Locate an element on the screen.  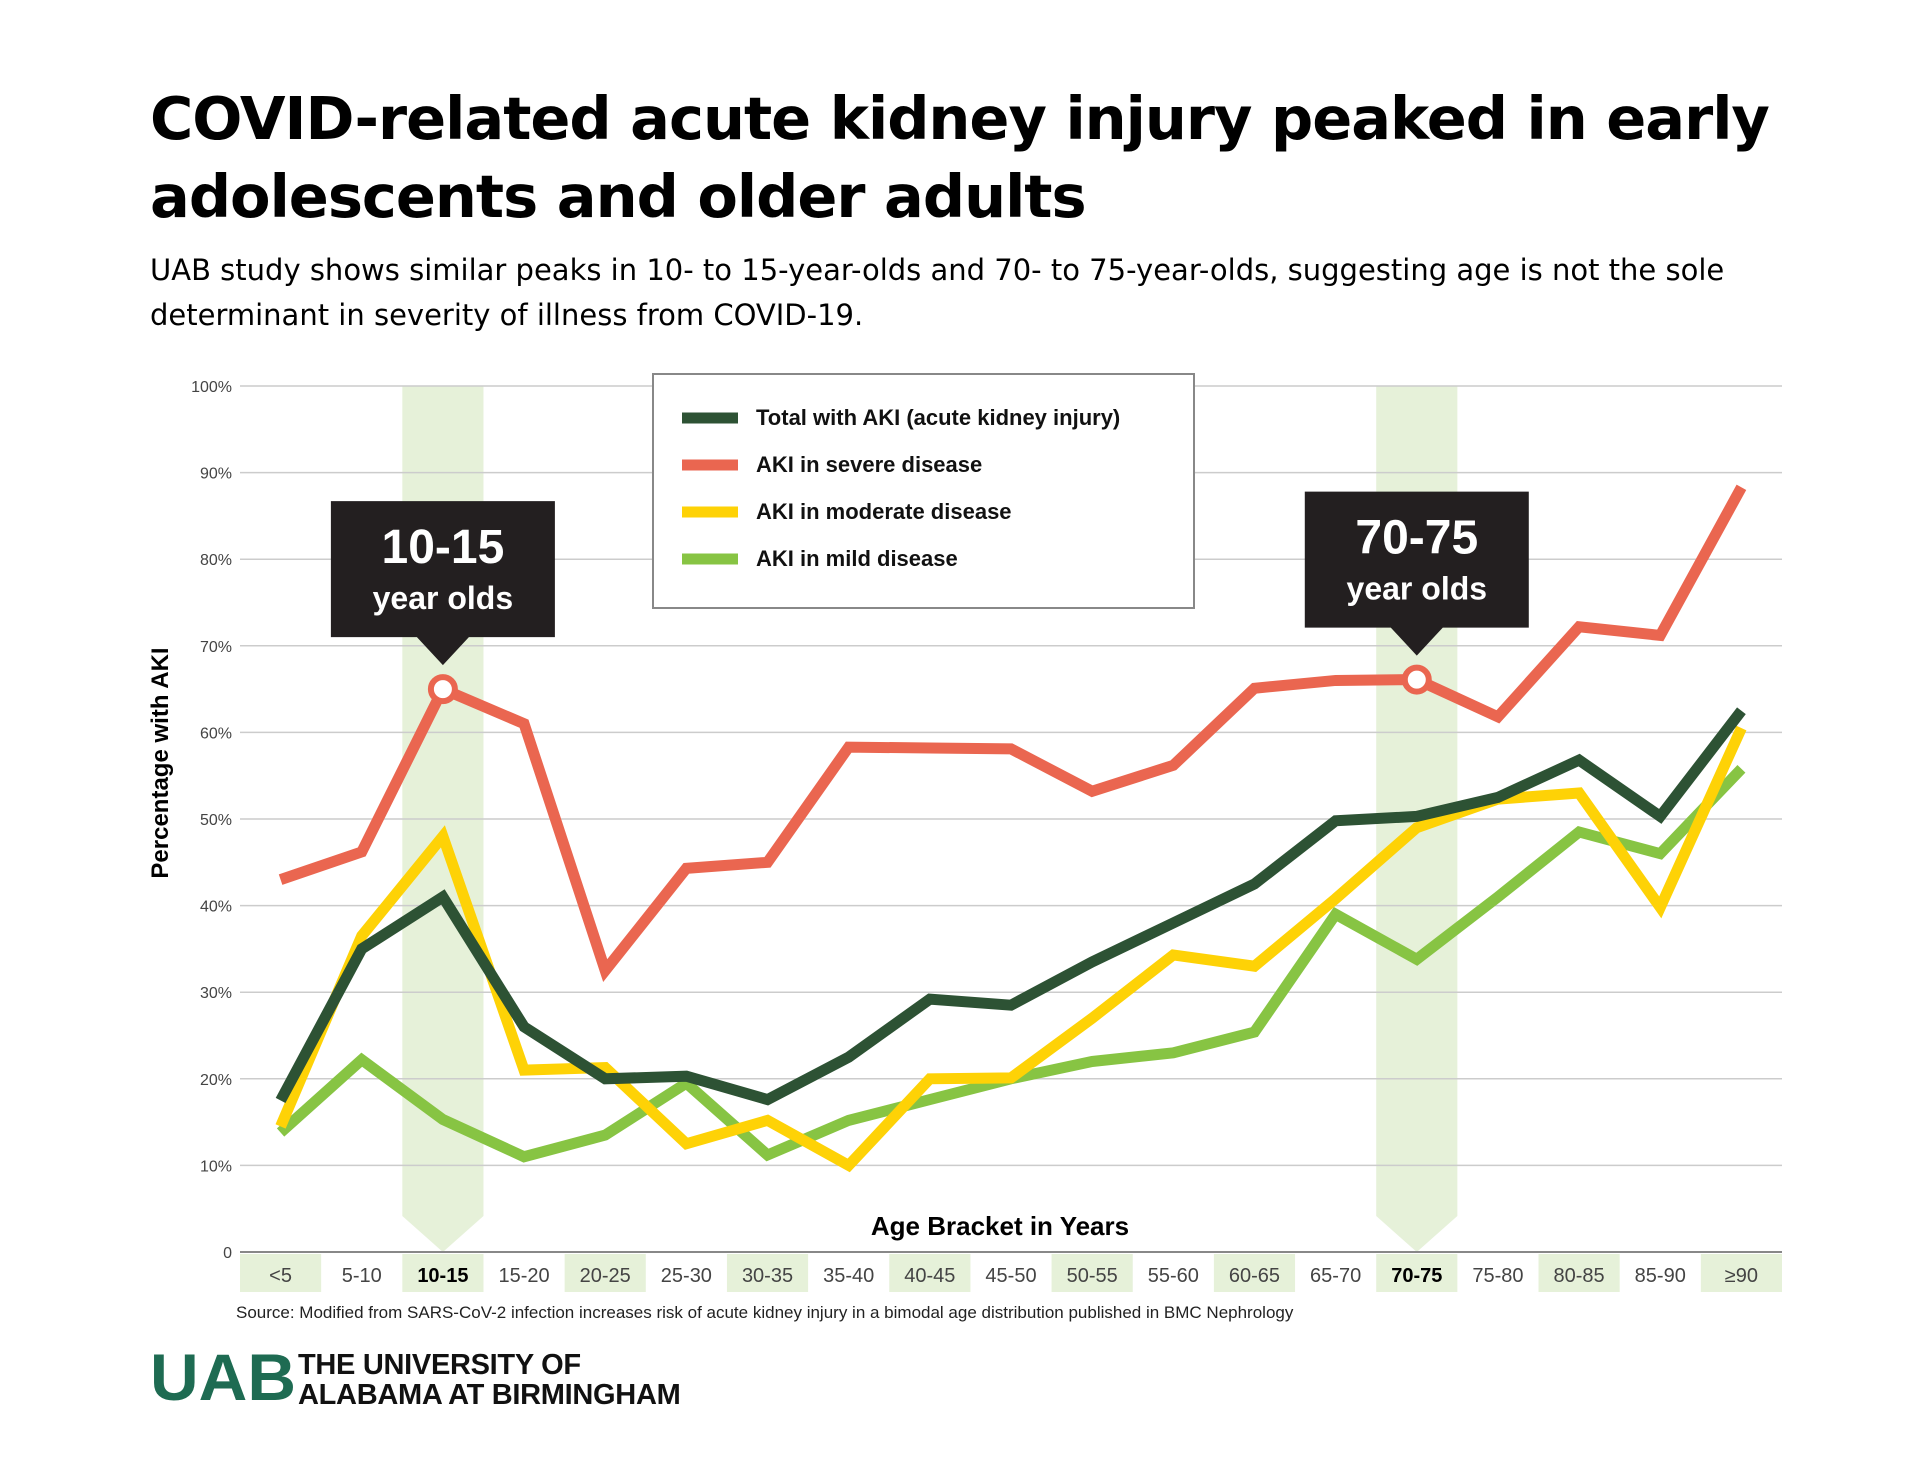
y-tick-label: 20% is located at coordinates (216, 1080).